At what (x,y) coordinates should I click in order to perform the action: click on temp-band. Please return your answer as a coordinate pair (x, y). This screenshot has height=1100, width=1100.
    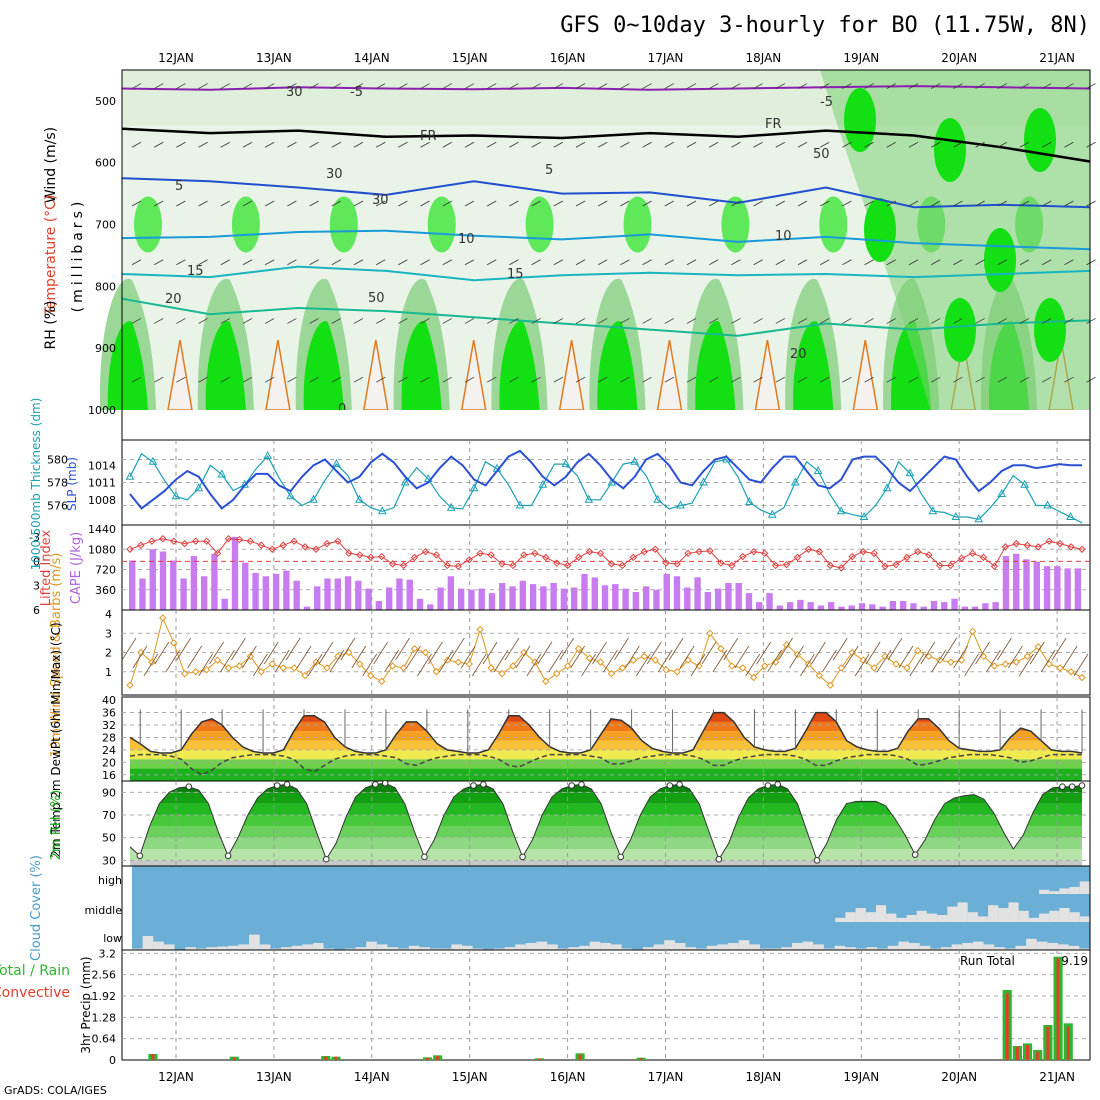
    Looking at the image, I should click on (606, 754).